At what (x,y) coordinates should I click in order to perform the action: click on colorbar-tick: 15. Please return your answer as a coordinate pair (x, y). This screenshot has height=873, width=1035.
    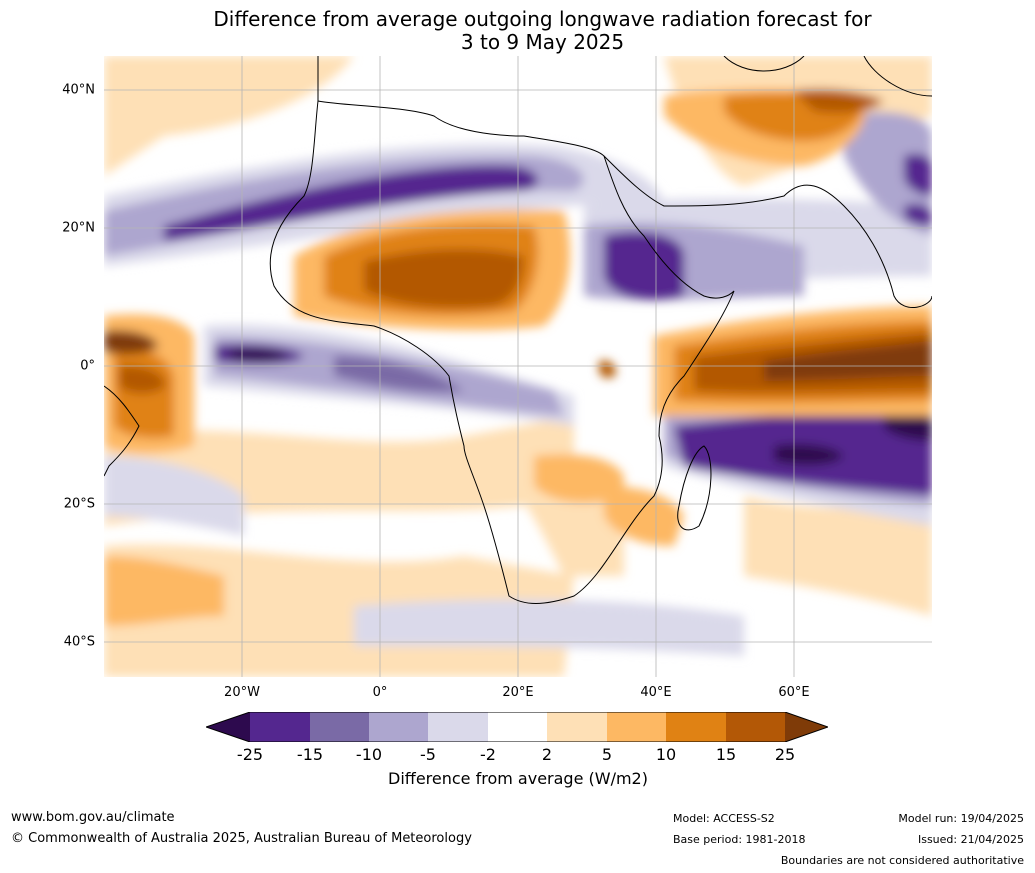
    Looking at the image, I should click on (726, 754).